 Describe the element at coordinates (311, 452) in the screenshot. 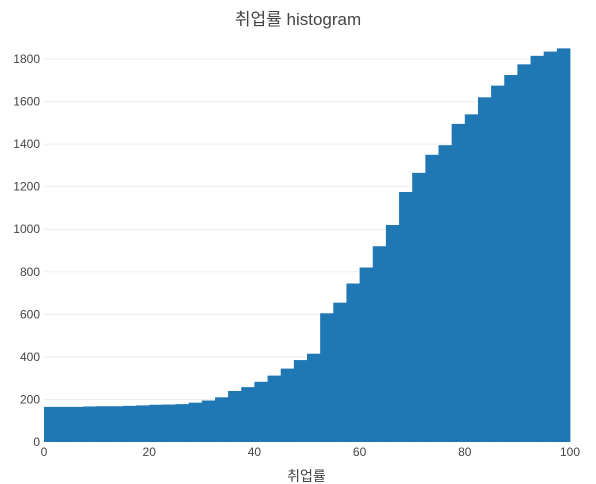

I see `x-axis-ticks: 0 20 40 60 80 100` at that location.